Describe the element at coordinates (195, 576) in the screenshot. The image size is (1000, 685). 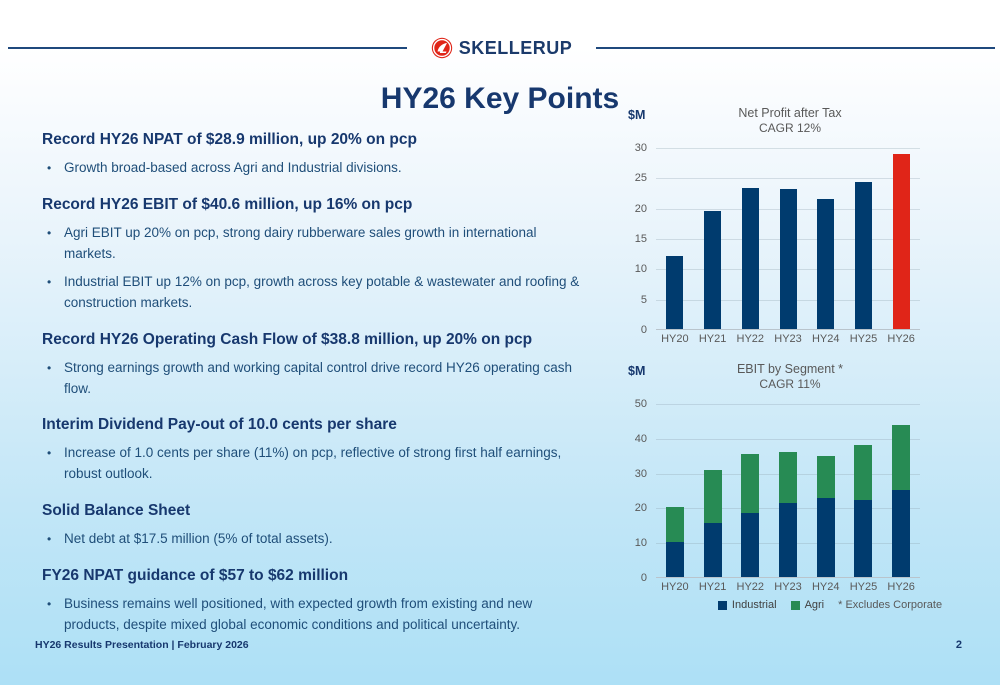
I see `section-heading: FY26 NPAT guidance of $57 to $62 million` at that location.